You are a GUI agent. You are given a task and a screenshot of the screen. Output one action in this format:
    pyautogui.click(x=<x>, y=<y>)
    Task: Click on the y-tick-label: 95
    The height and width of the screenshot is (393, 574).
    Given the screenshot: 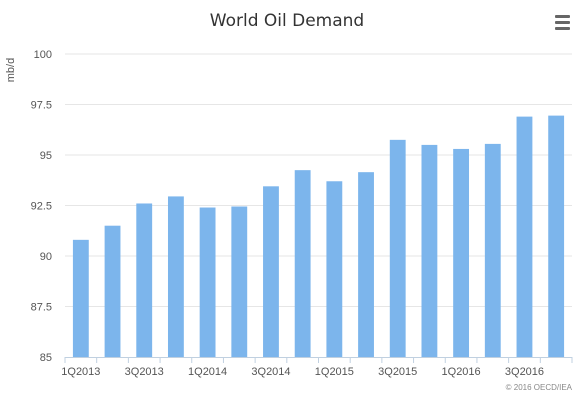 What is the action you would take?
    pyautogui.click(x=46, y=156)
    